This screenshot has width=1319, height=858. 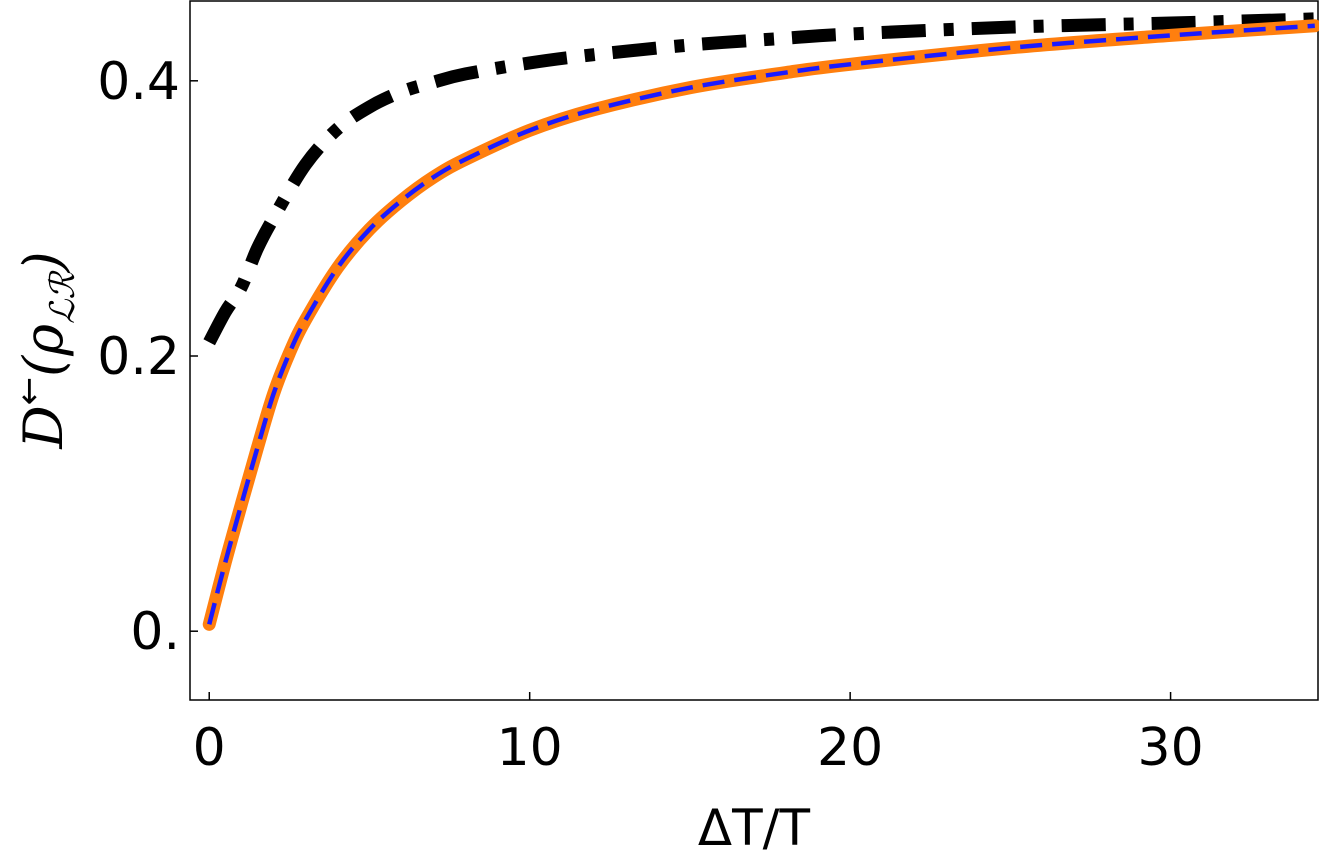 I want to click on y-tick-label: 0.4, so click(x=138, y=82).